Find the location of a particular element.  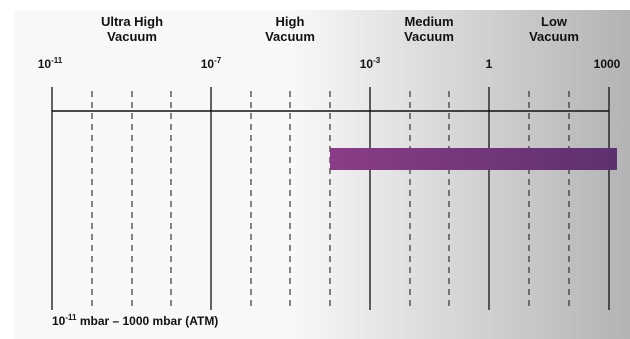

region-label-ultra-high-vacuum: Ultra High Vacuum is located at coordinates (132, 29).